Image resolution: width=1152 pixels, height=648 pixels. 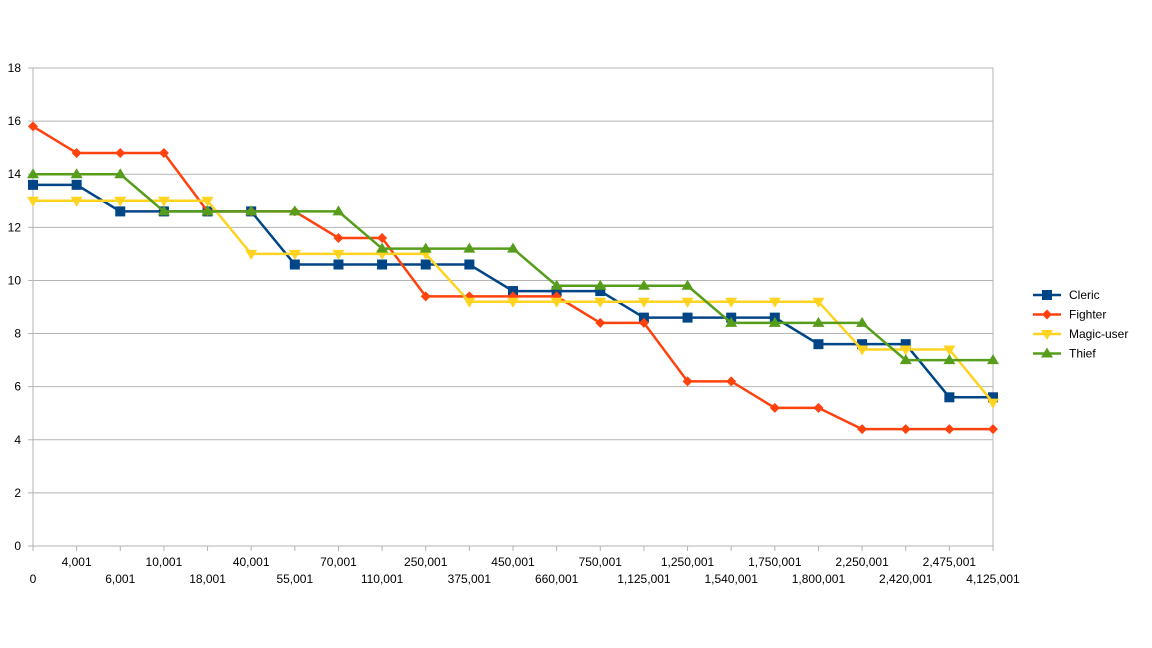 I want to click on x-tick-label: 1,750,001, so click(x=775, y=562).